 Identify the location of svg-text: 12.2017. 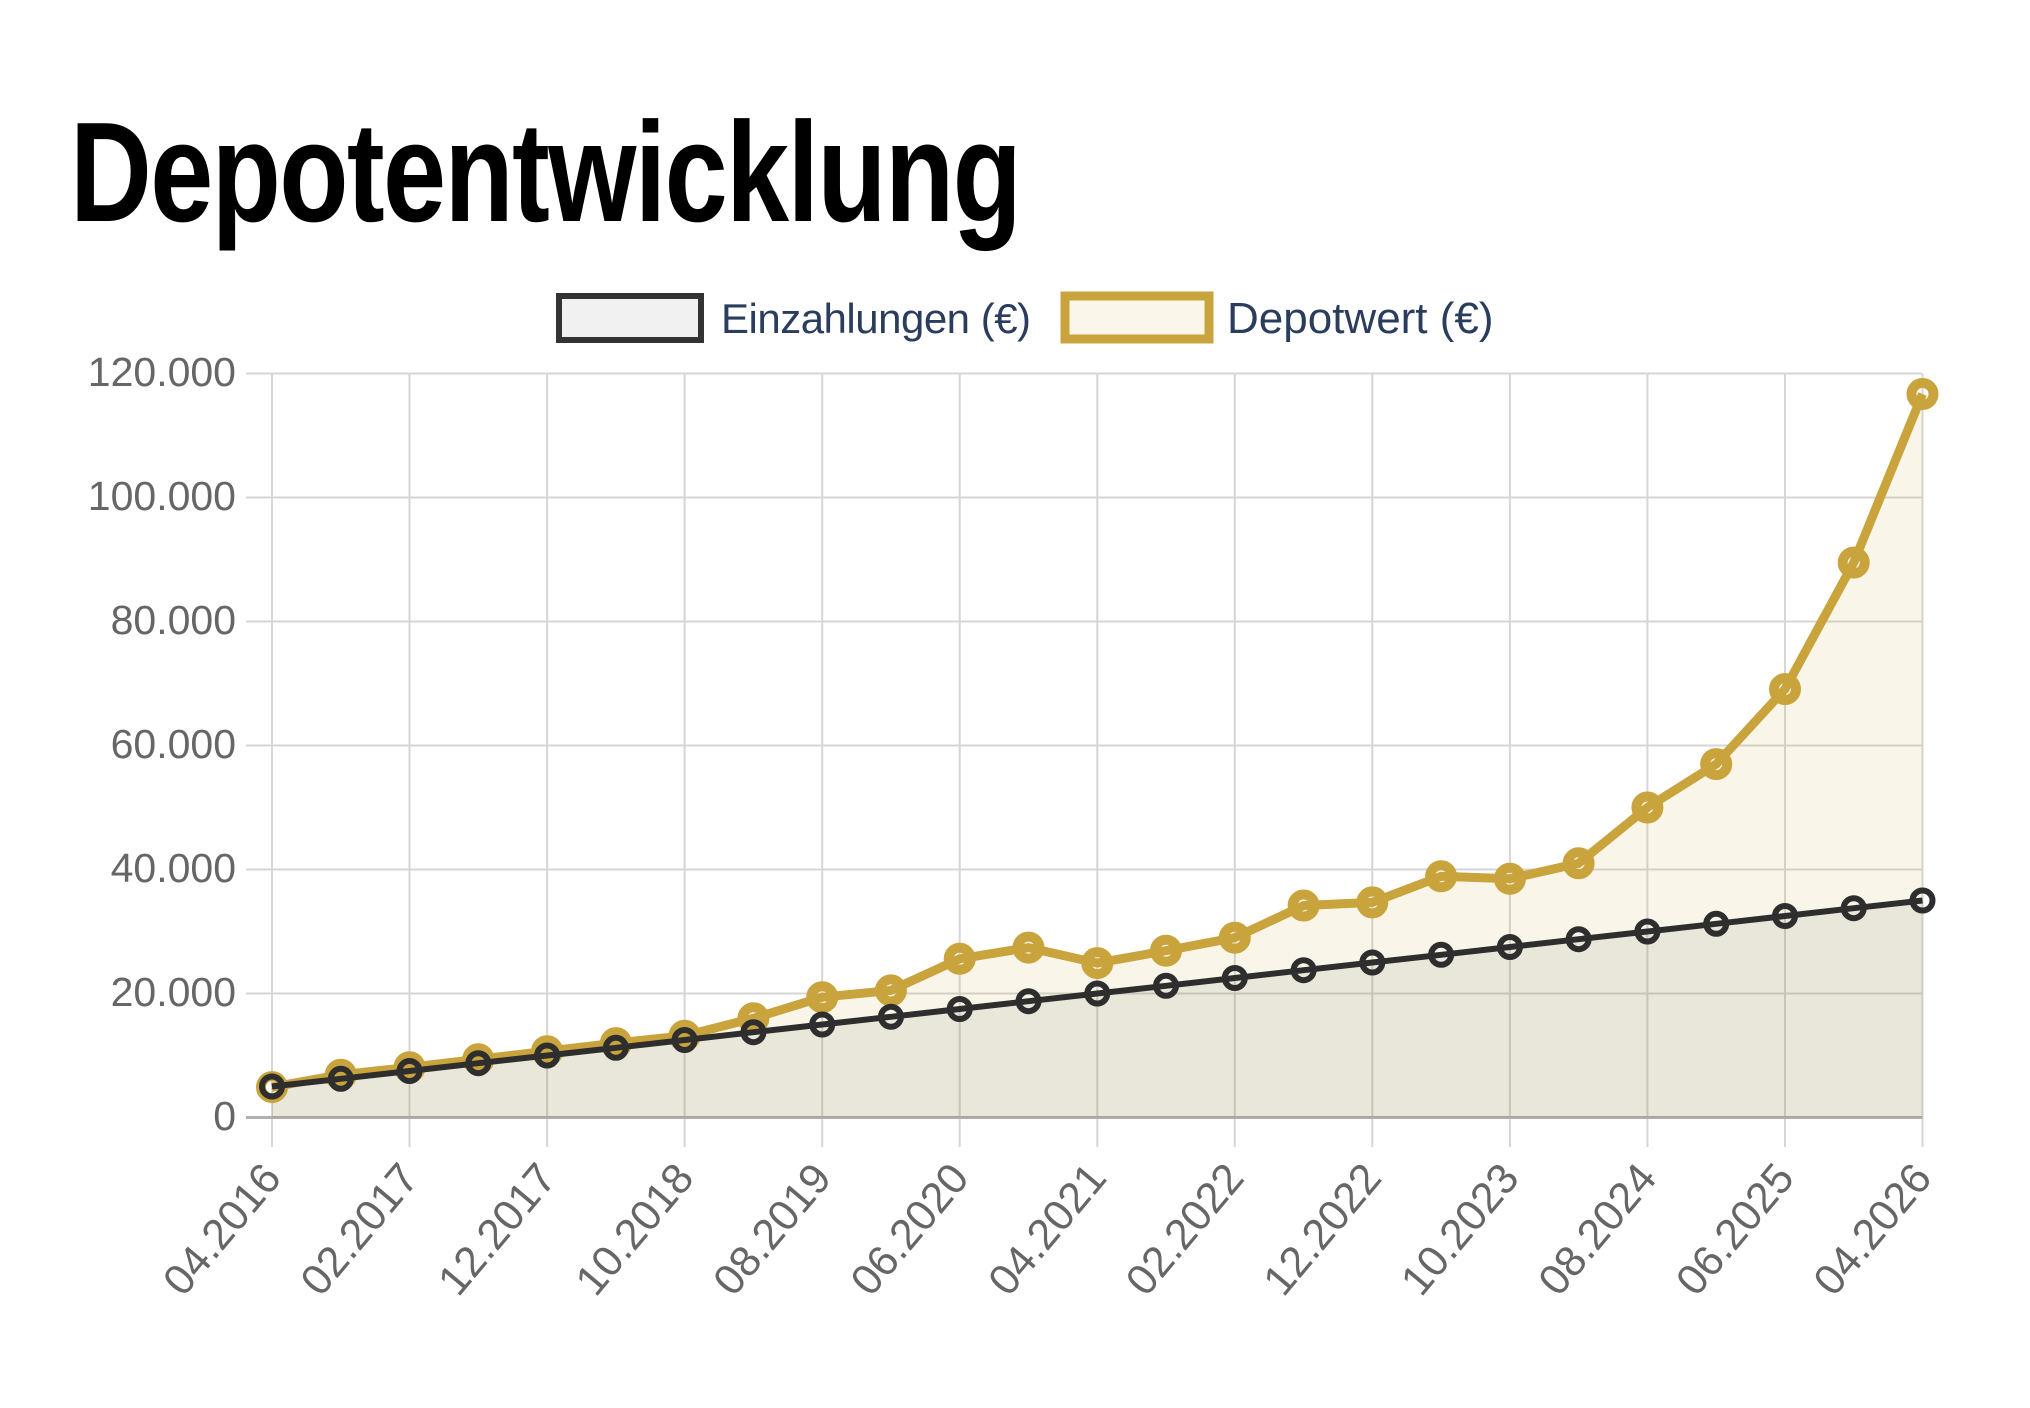
(497, 1230).